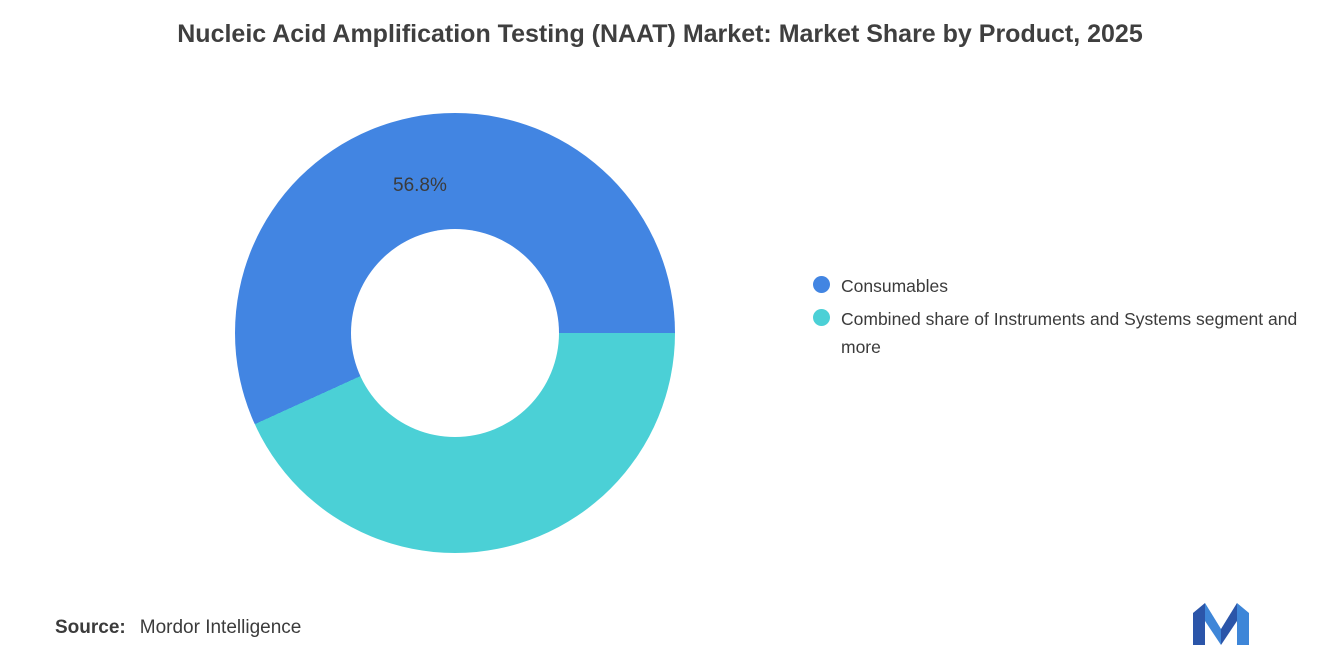  What do you see at coordinates (894, 286) in the screenshot?
I see `legend-label-consumables: Consumables` at bounding box center [894, 286].